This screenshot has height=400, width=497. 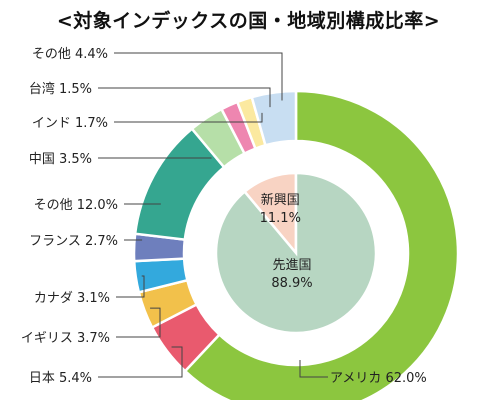 I want to click on outer-slice, so click(x=274, y=118).